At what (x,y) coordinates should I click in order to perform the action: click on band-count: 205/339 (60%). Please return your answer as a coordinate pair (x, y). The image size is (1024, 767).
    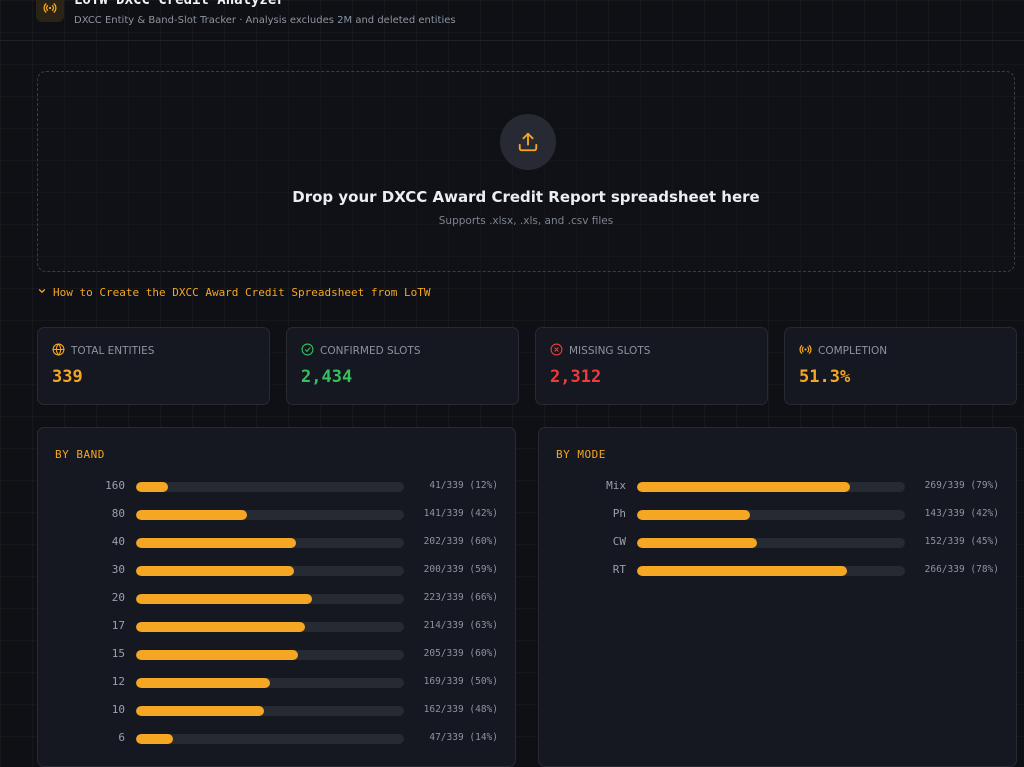
    Looking at the image, I should click on (460, 653).